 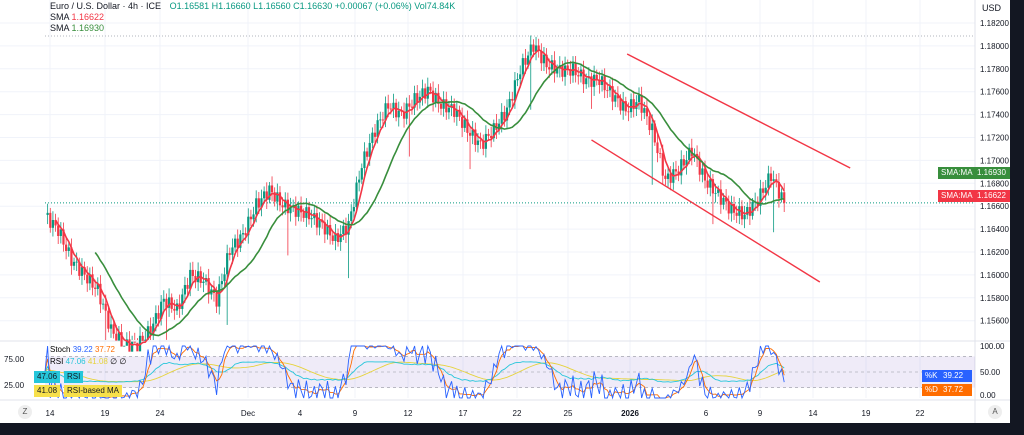 What do you see at coordinates (77, 17) in the screenshot?
I see `sma-fast-legend: SMA 1.16622` at bounding box center [77, 17].